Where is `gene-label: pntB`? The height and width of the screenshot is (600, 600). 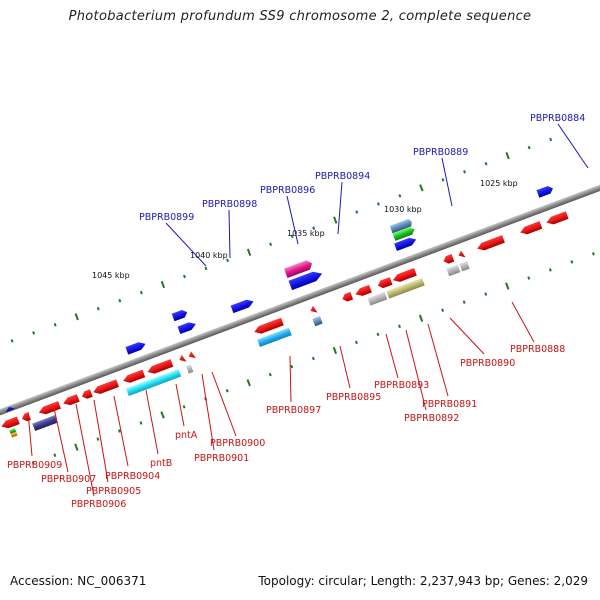 gene-label: pntB is located at coordinates (161, 463).